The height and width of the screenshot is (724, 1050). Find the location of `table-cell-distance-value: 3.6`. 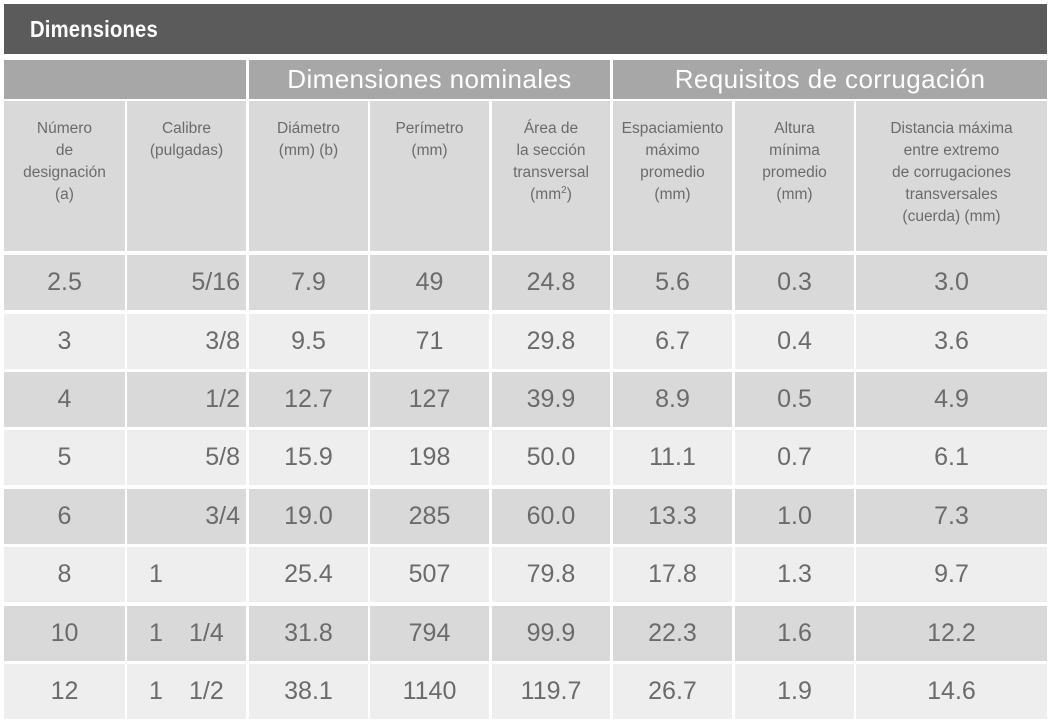

table-cell-distance-value: 3.6 is located at coordinates (951, 341).